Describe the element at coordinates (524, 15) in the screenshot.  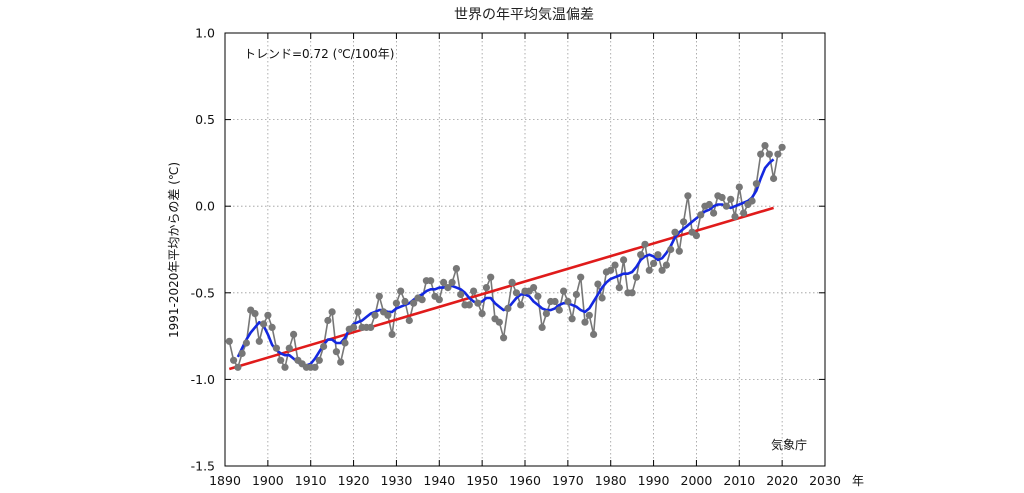
I see `chart-title: 世界の年平均気温偏差` at that location.